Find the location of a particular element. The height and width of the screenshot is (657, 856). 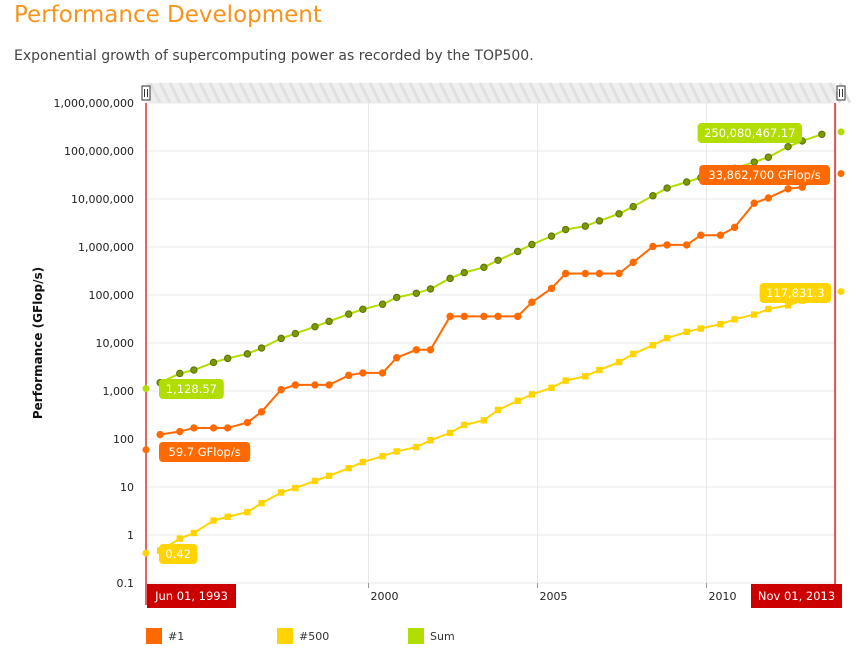

range-start-point-n500 is located at coordinates (146, 553).